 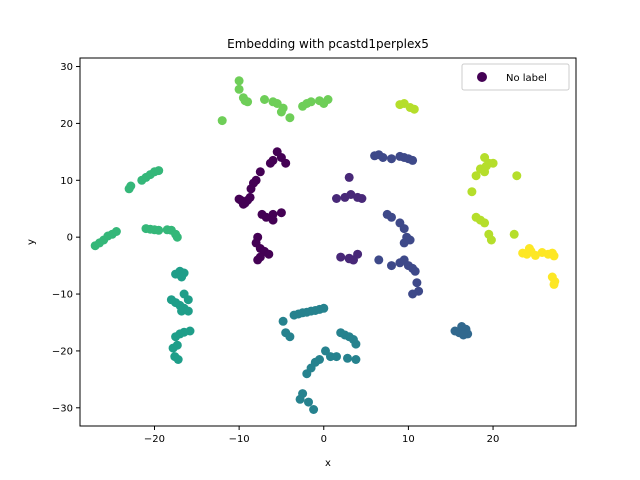 I want to click on y-tick-label: −20, so click(x=62, y=351).